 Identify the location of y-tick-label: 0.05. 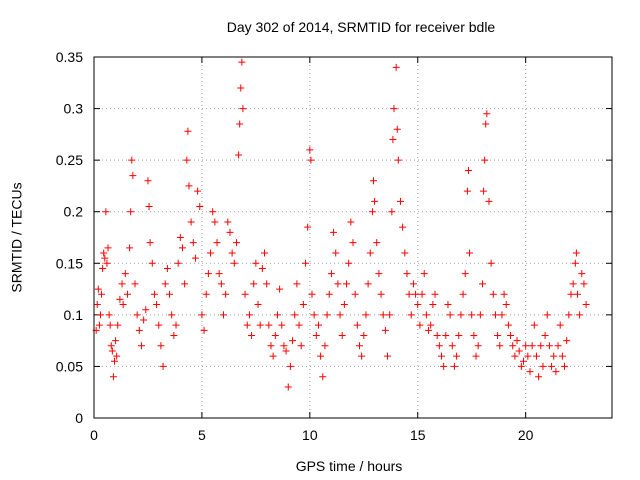
(69, 366).